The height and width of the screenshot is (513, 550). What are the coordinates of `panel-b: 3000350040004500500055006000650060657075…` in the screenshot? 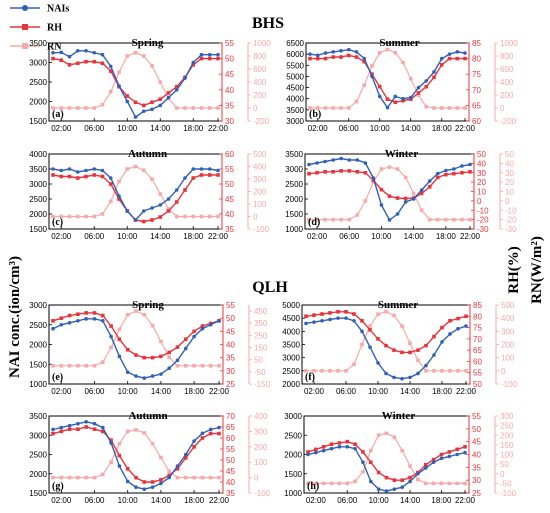 It's located at (402, 85).